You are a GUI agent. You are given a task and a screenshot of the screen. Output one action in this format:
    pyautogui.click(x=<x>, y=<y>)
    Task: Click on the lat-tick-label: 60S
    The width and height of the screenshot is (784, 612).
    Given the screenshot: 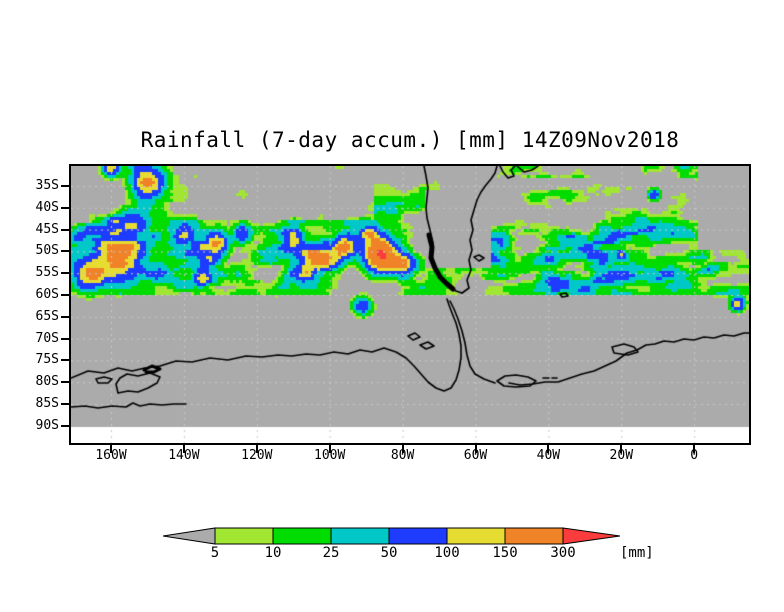 What is the action you would take?
    pyautogui.click(x=47, y=294)
    